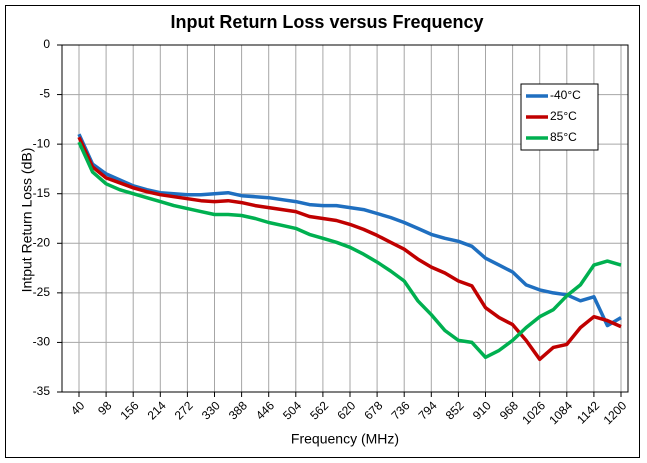 Image resolution: width=647 pixels, height=463 pixels. What do you see at coordinates (565, 95) in the screenshot?
I see `legend-label: -40°C` at bounding box center [565, 95].